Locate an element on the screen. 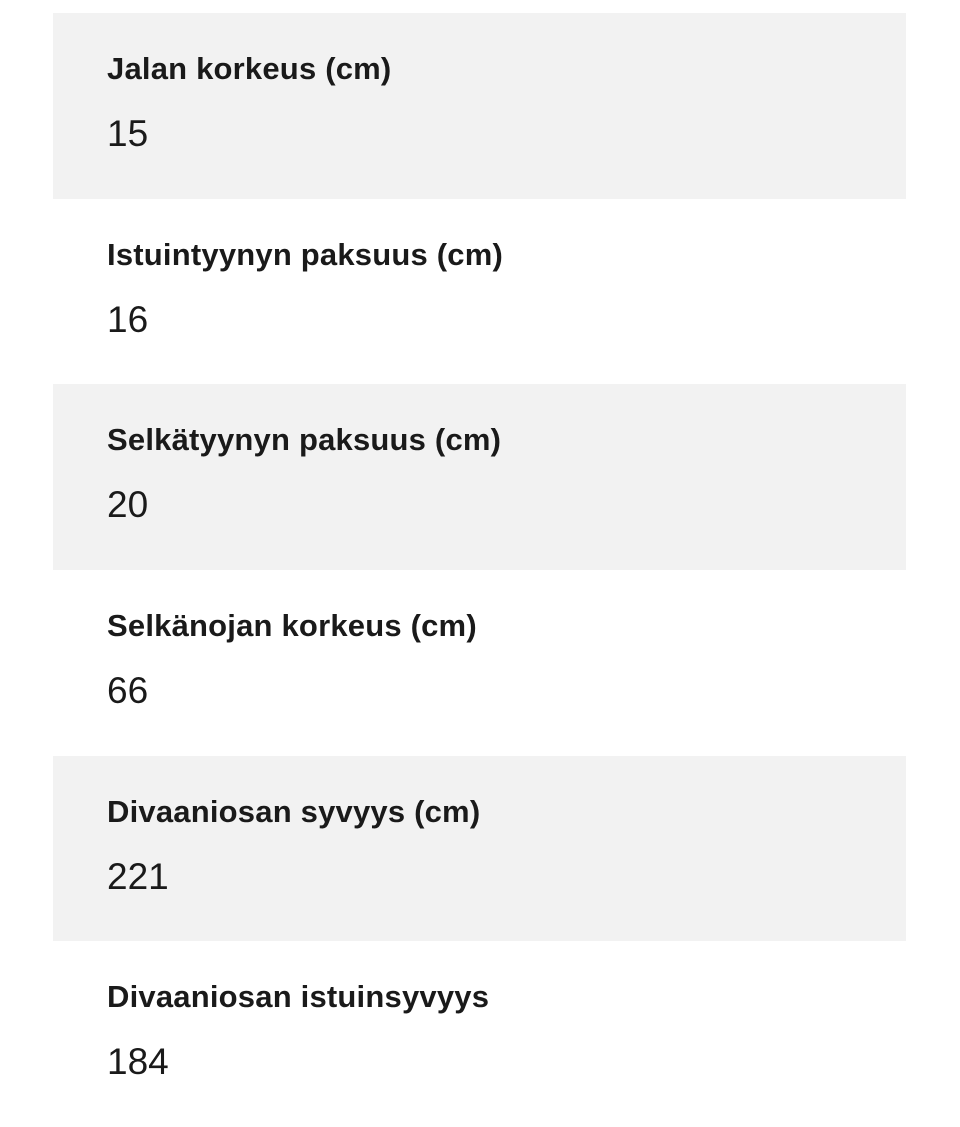 Image resolution: width=960 pixels, height=1127 pixels. spec-label: Istuintyynyn paksuus (cm) is located at coordinates (305, 254).